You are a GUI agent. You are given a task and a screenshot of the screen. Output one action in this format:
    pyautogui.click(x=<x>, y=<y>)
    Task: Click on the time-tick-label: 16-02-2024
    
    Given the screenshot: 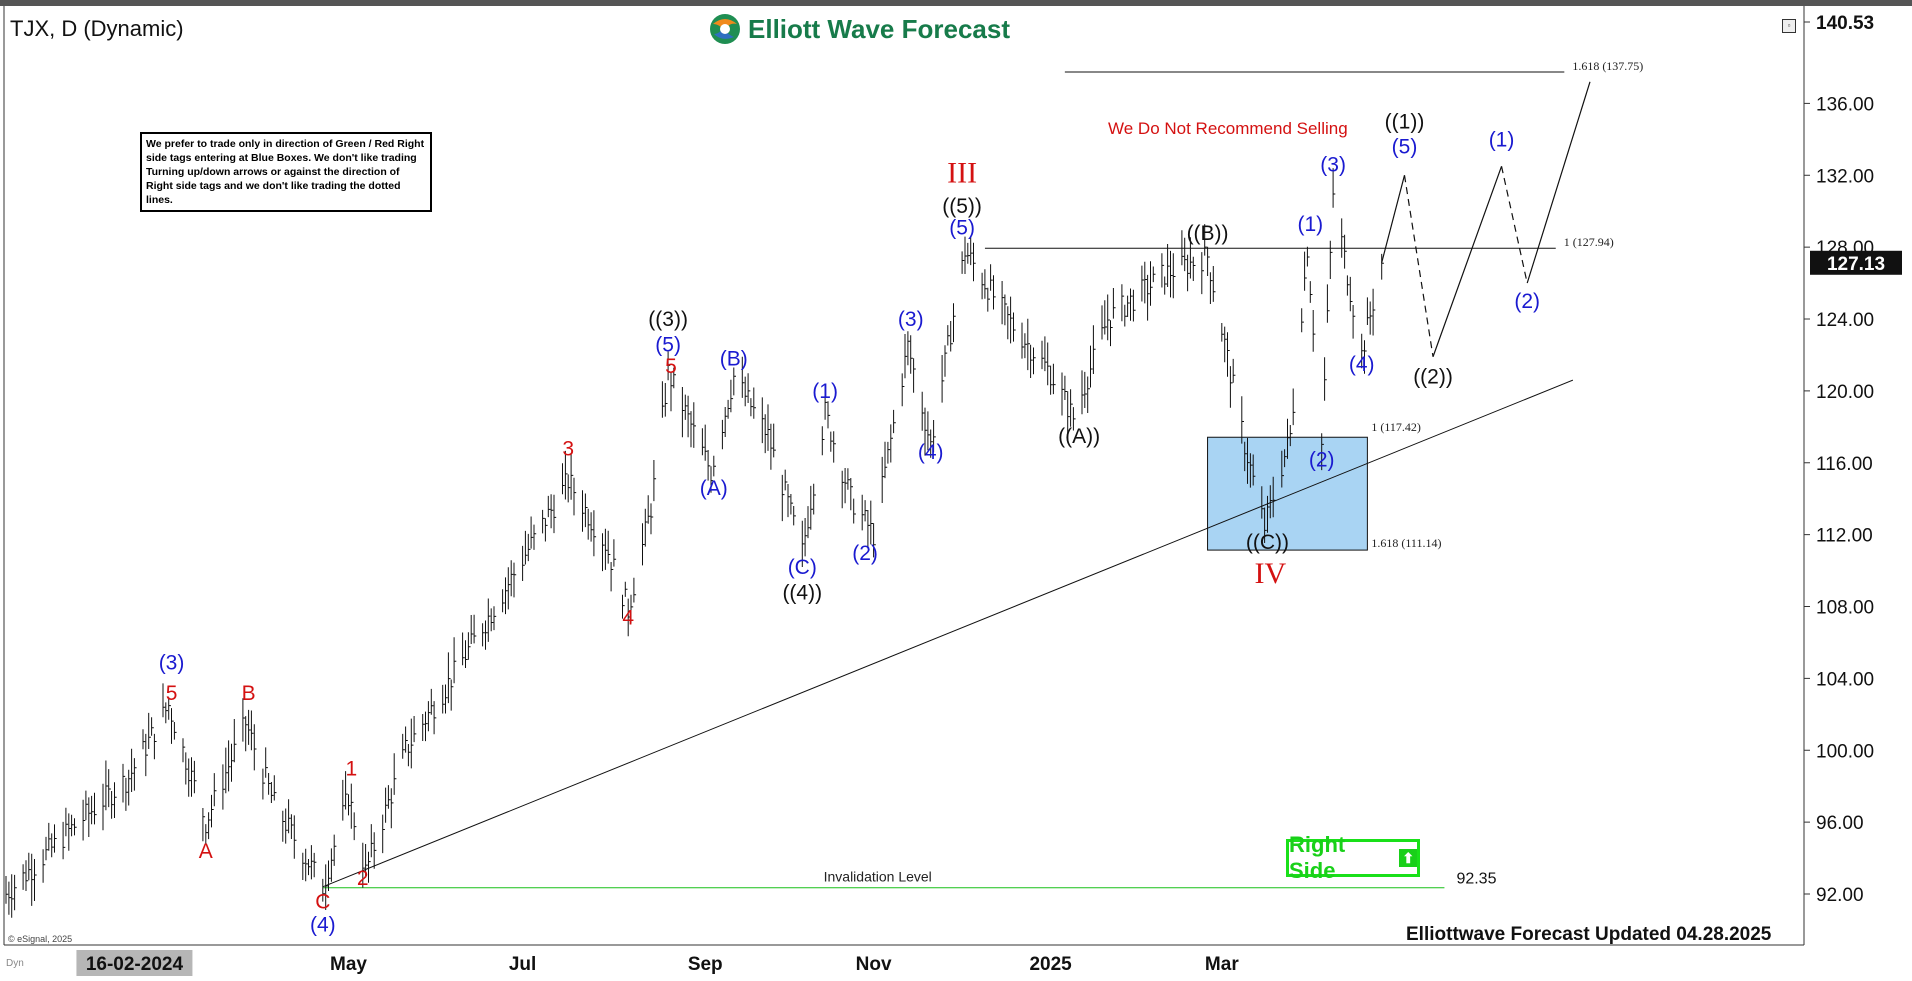 What is the action you would take?
    pyautogui.click(x=135, y=964)
    